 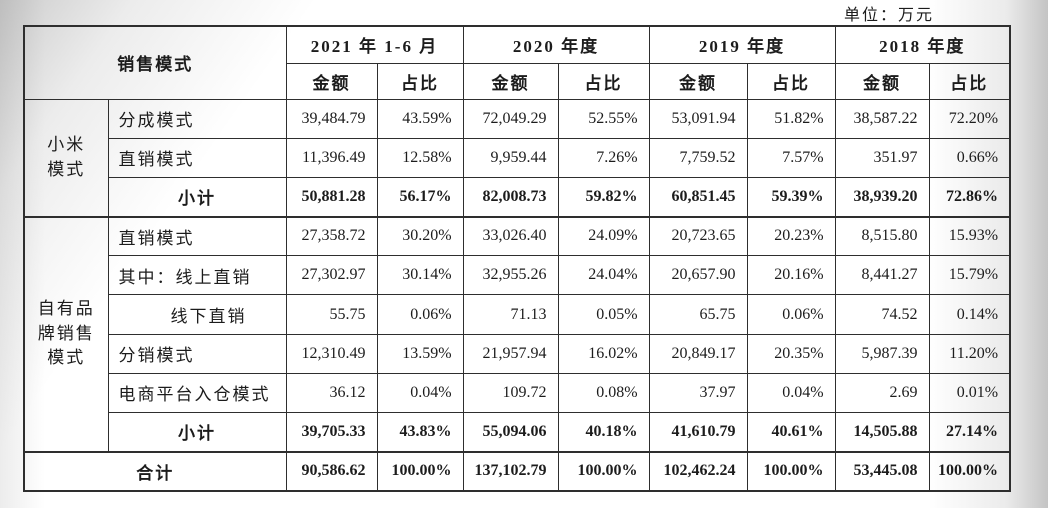 What do you see at coordinates (888, 15) in the screenshot?
I see `unit-note: 单位：万元` at bounding box center [888, 15].